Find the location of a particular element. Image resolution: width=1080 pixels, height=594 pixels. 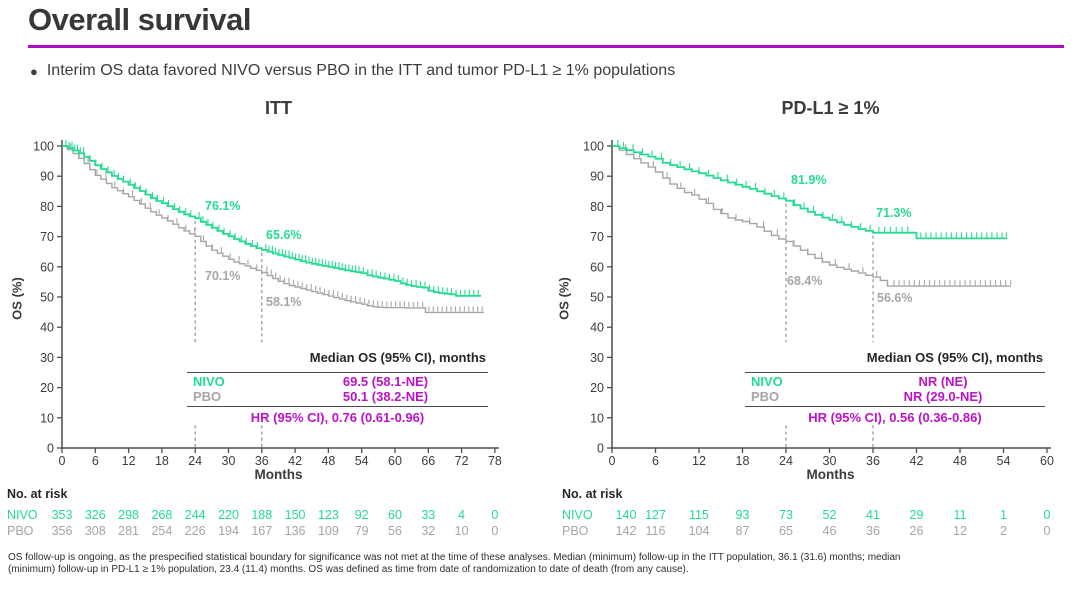

page-title: Overall survival is located at coordinates (139, 19).